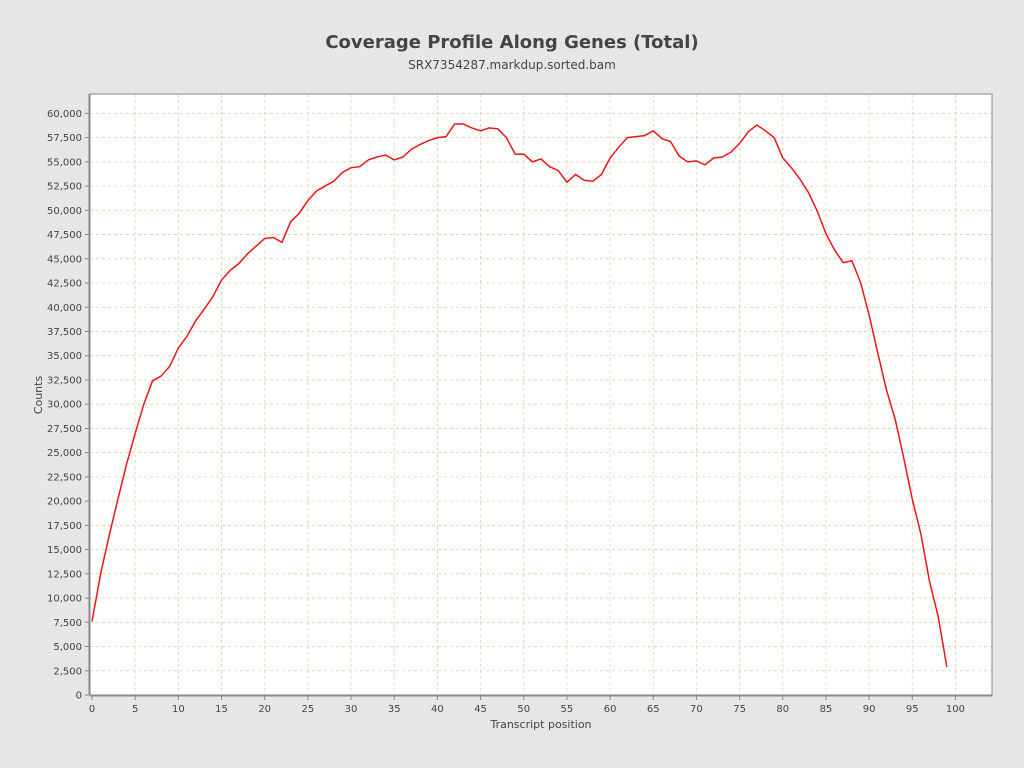 This screenshot has height=768, width=1024. Describe the element at coordinates (437, 709) in the screenshot. I see `x-tick-label: 40` at that location.